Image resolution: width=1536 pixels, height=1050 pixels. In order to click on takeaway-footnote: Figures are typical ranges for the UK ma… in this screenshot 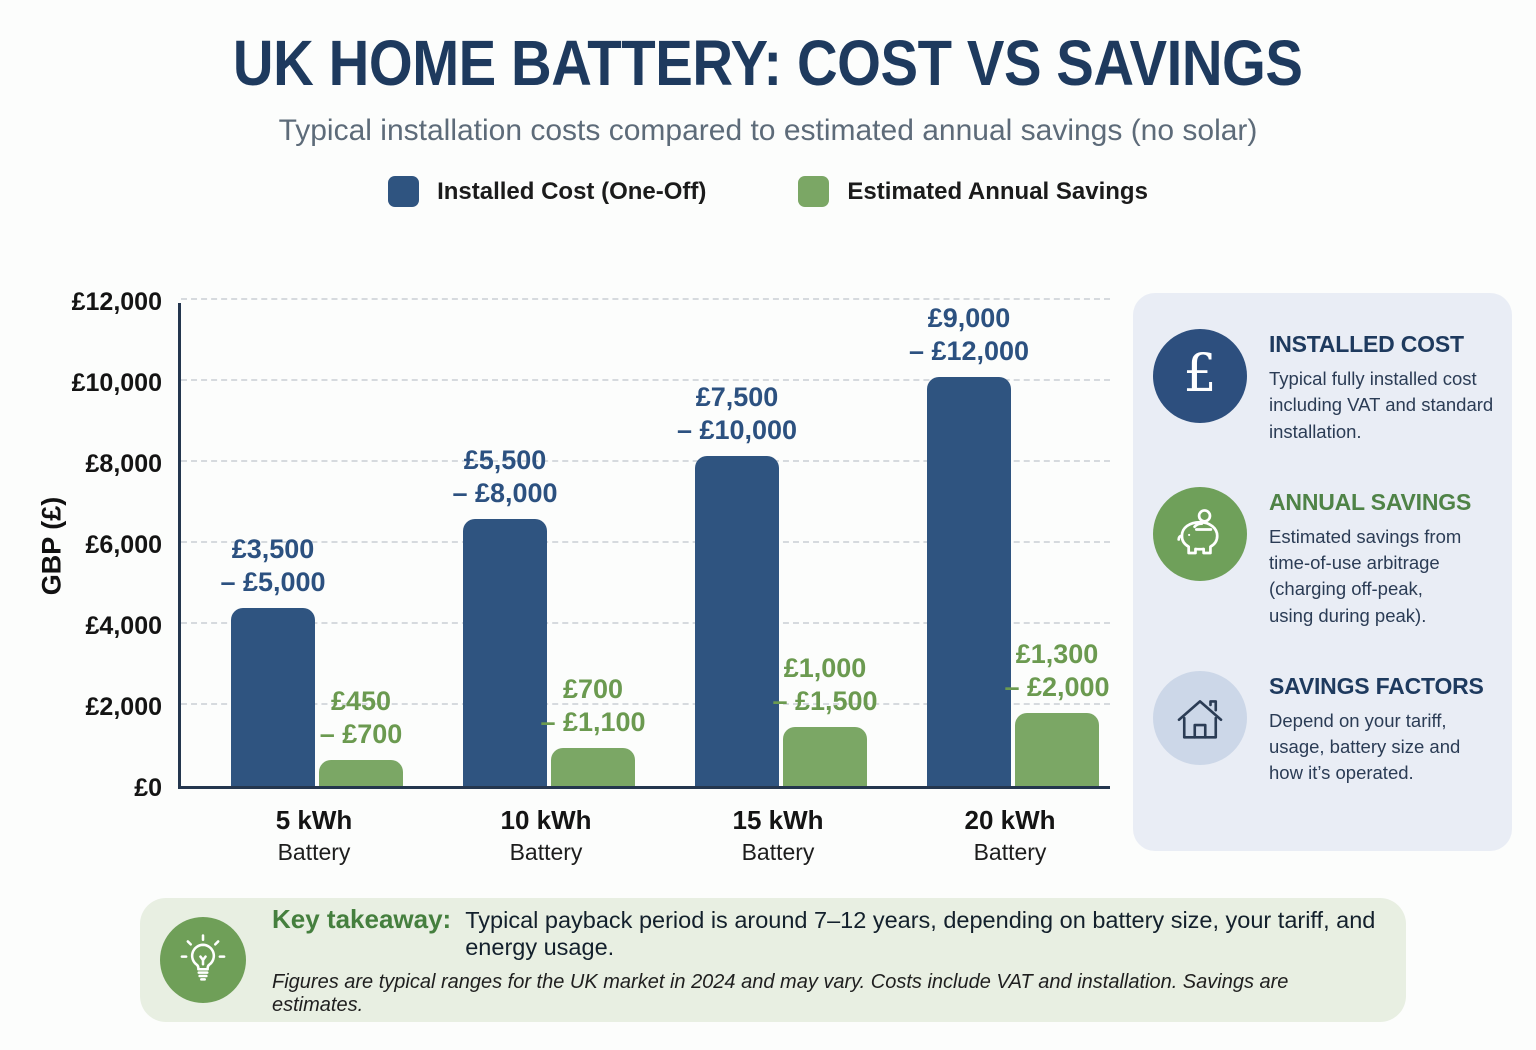, I will do `click(780, 993)`.